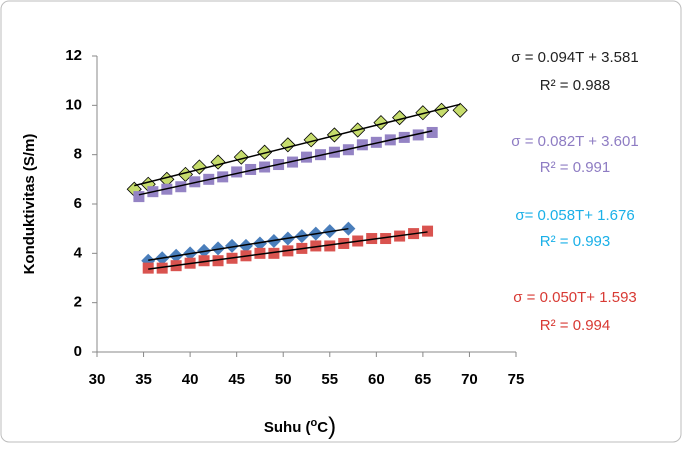 The image size is (683, 449). Describe the element at coordinates (575, 85) in the screenshot. I see `r-squared: R² = 0.988` at that location.